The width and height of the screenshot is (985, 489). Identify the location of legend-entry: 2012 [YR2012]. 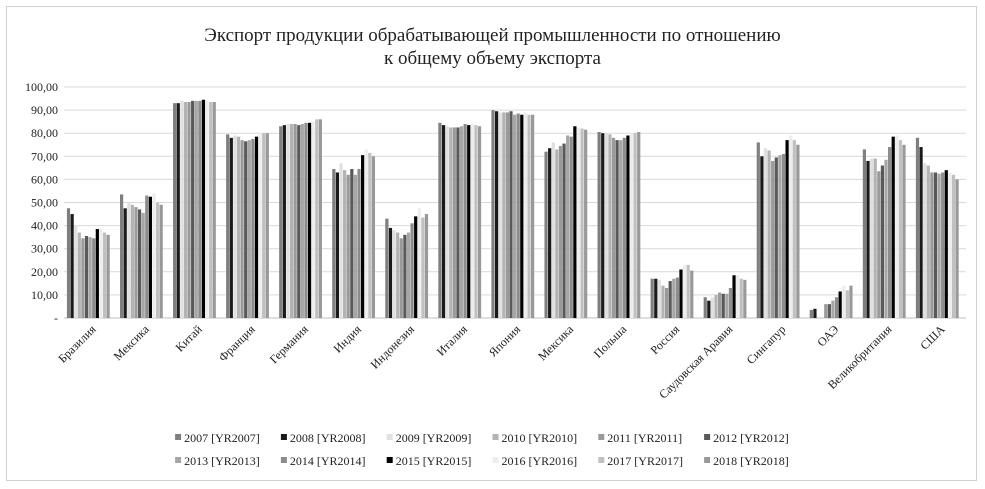
(751, 438).